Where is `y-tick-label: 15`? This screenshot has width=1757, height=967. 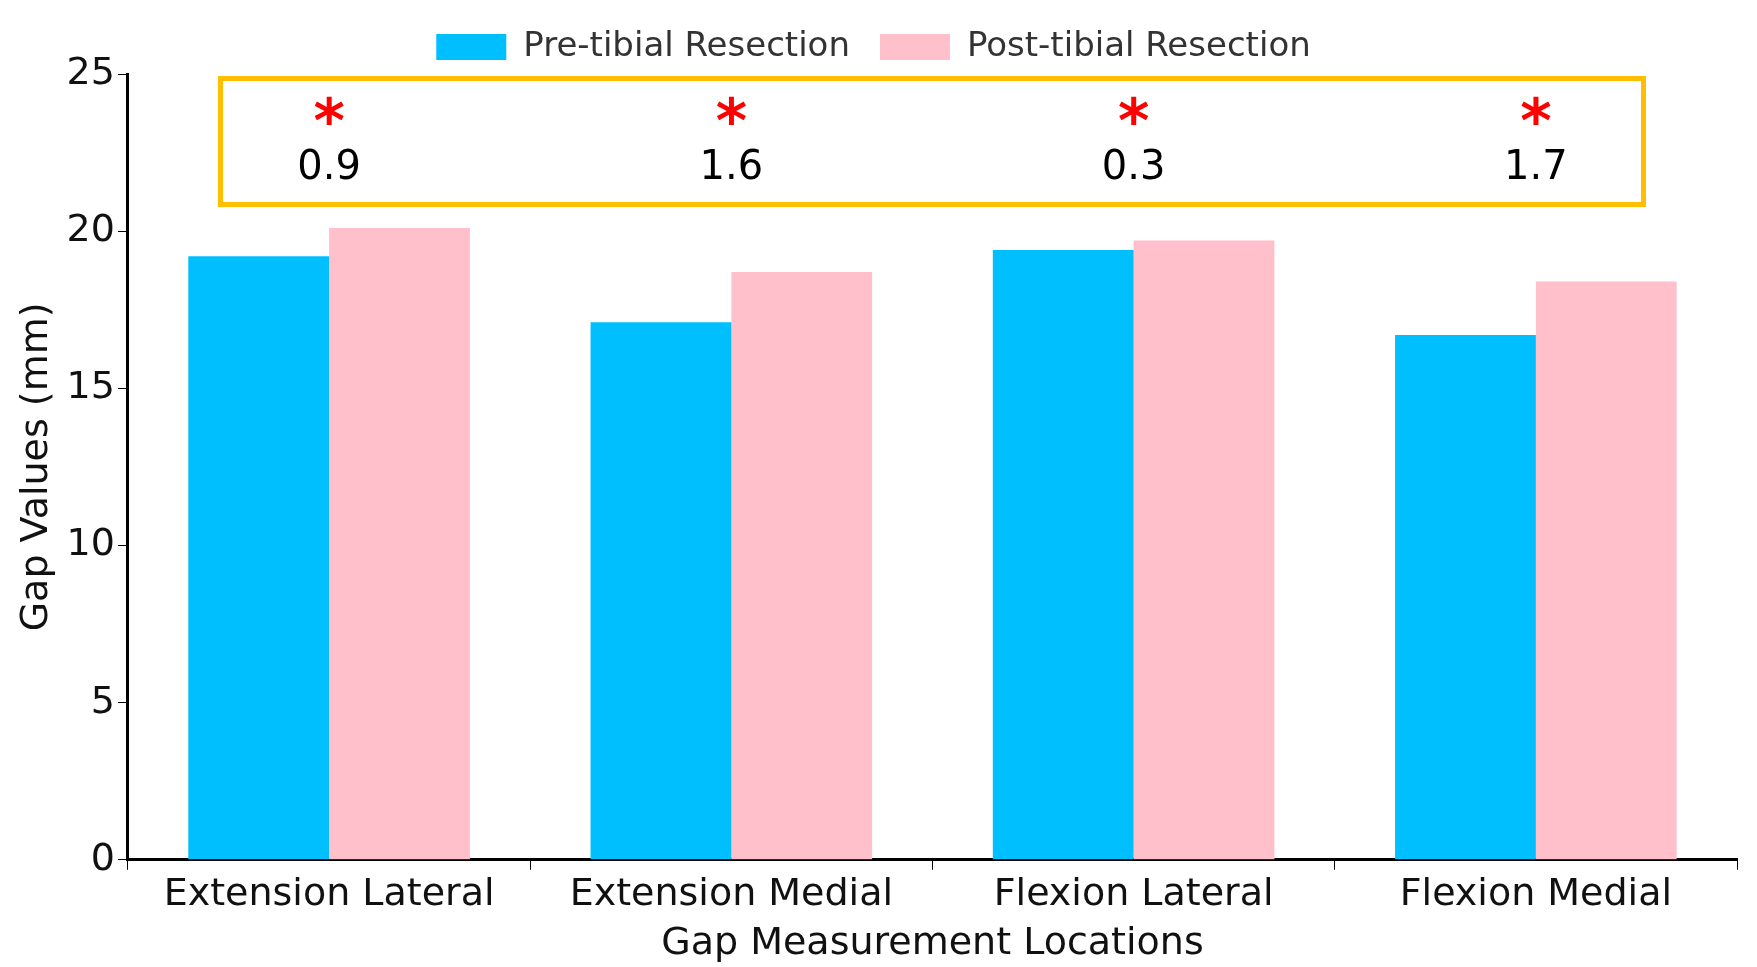 y-tick-label: 15 is located at coordinates (90, 385).